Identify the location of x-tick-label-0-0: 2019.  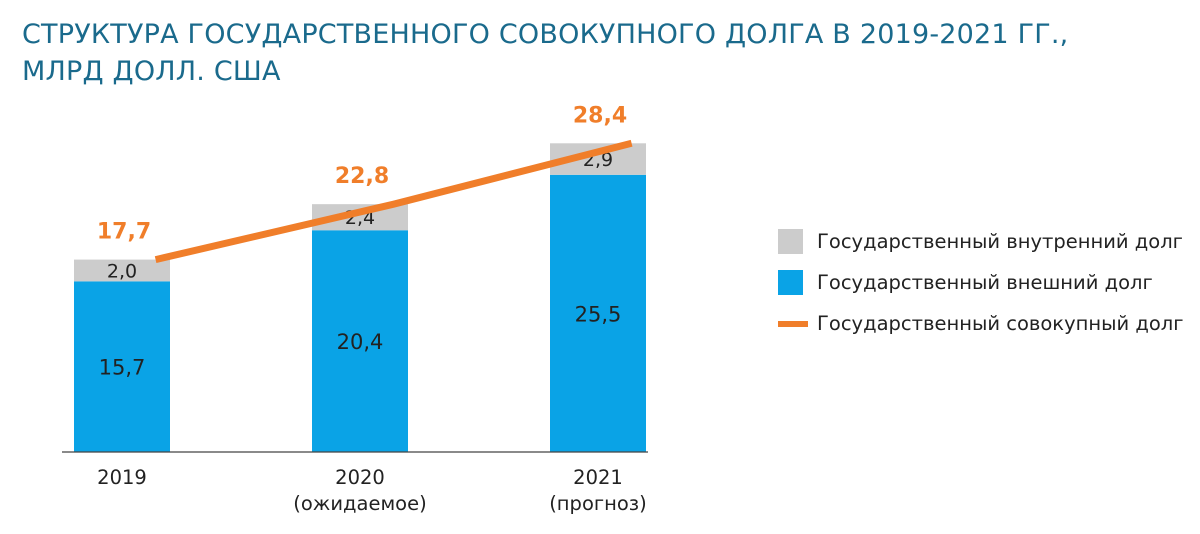
(122, 477).